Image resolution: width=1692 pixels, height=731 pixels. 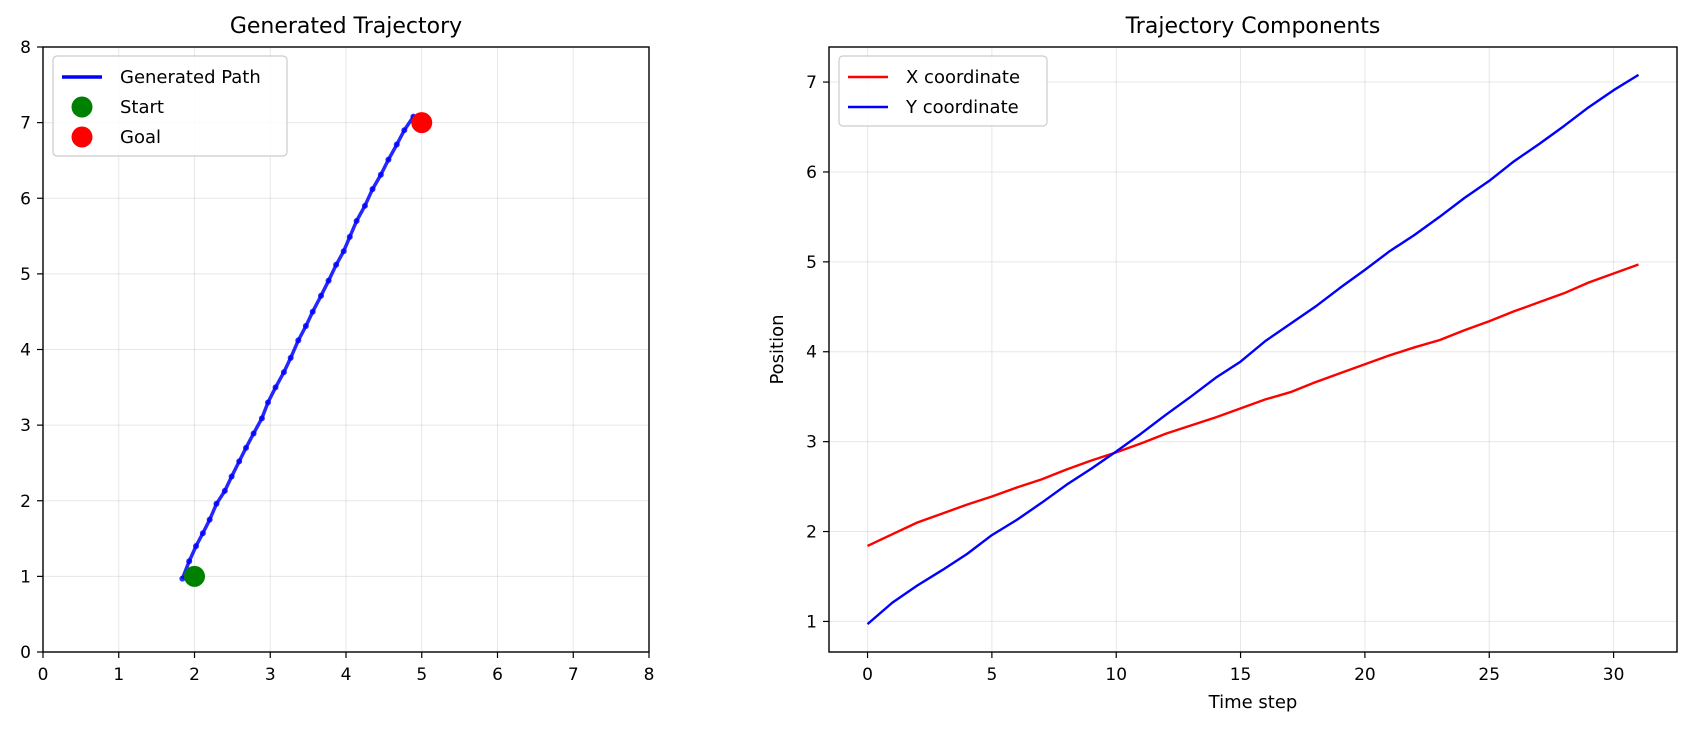 I want to click on marker-goal, so click(x=422, y=123).